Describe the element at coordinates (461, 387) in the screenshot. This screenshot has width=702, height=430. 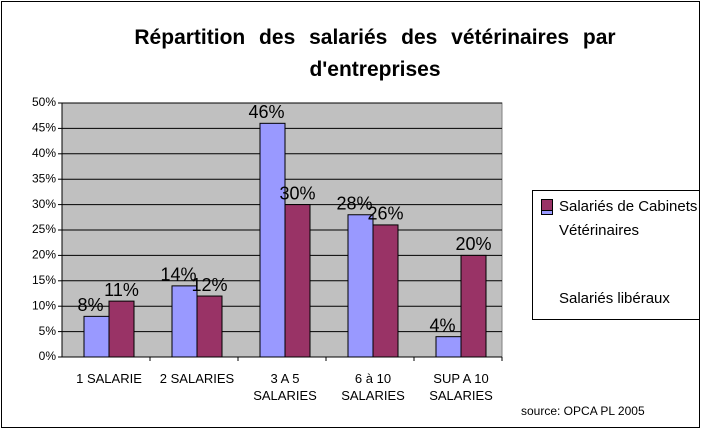
I see `x-tick-label: SUP A 10 SALARIES` at that location.